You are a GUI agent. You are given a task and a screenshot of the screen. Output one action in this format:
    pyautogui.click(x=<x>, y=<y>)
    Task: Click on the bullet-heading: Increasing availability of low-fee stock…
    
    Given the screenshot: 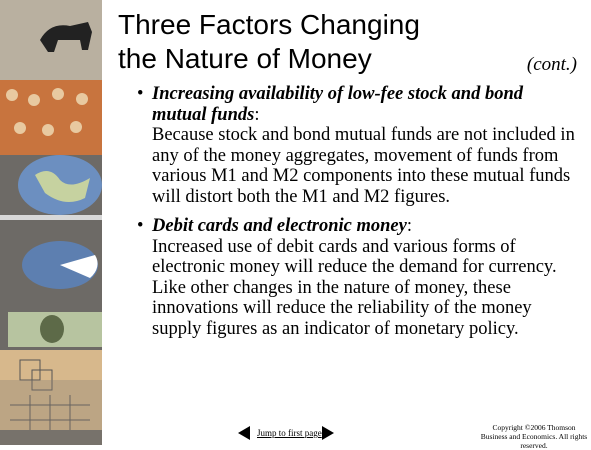 What is the action you would take?
    pyautogui.click(x=338, y=104)
    